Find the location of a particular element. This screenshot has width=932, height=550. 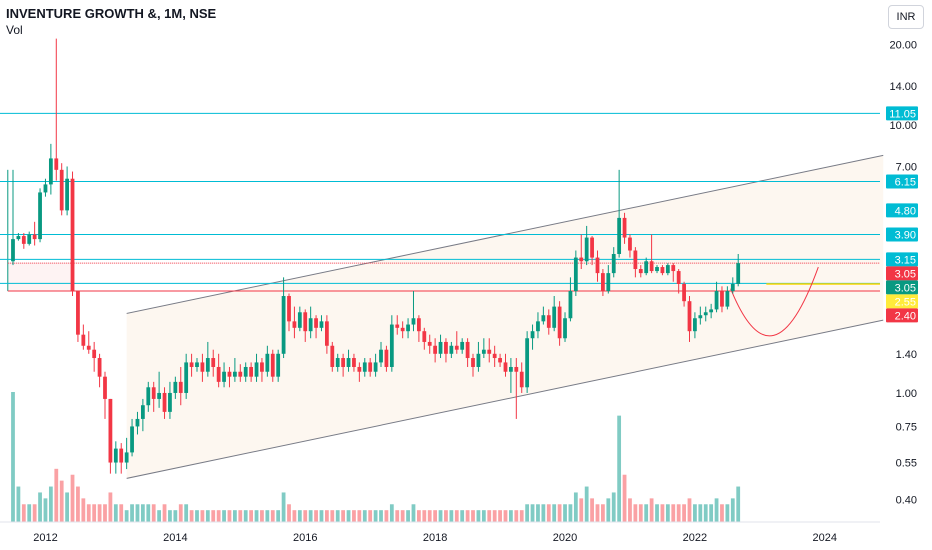

price-badge-label: 3.05 is located at coordinates (905, 288).